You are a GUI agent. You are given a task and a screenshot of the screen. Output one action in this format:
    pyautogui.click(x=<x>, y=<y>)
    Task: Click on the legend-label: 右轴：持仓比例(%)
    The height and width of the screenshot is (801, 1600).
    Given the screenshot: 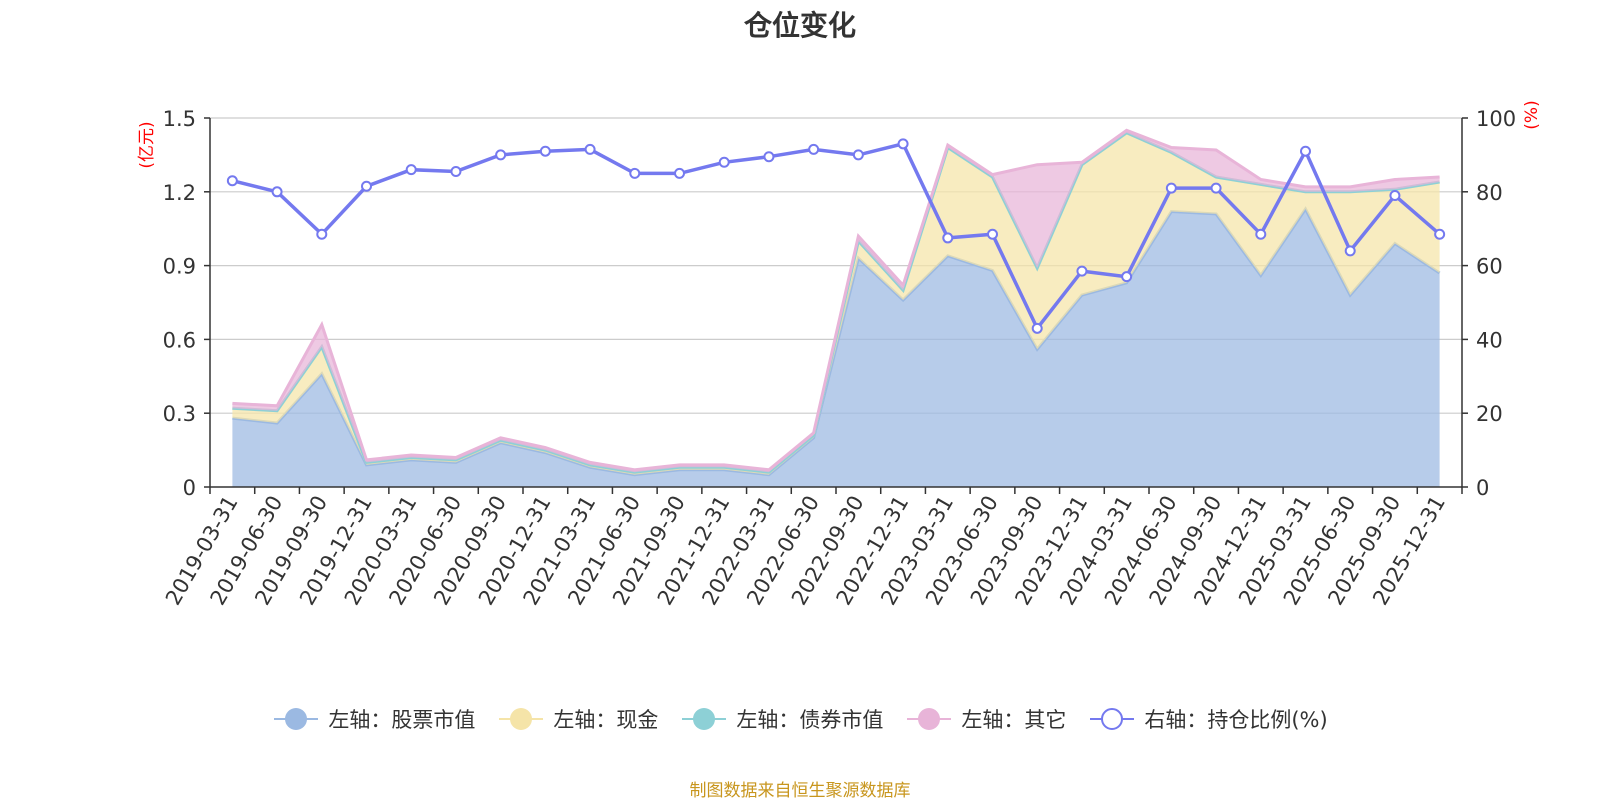 What is the action you would take?
    pyautogui.click(x=1236, y=720)
    